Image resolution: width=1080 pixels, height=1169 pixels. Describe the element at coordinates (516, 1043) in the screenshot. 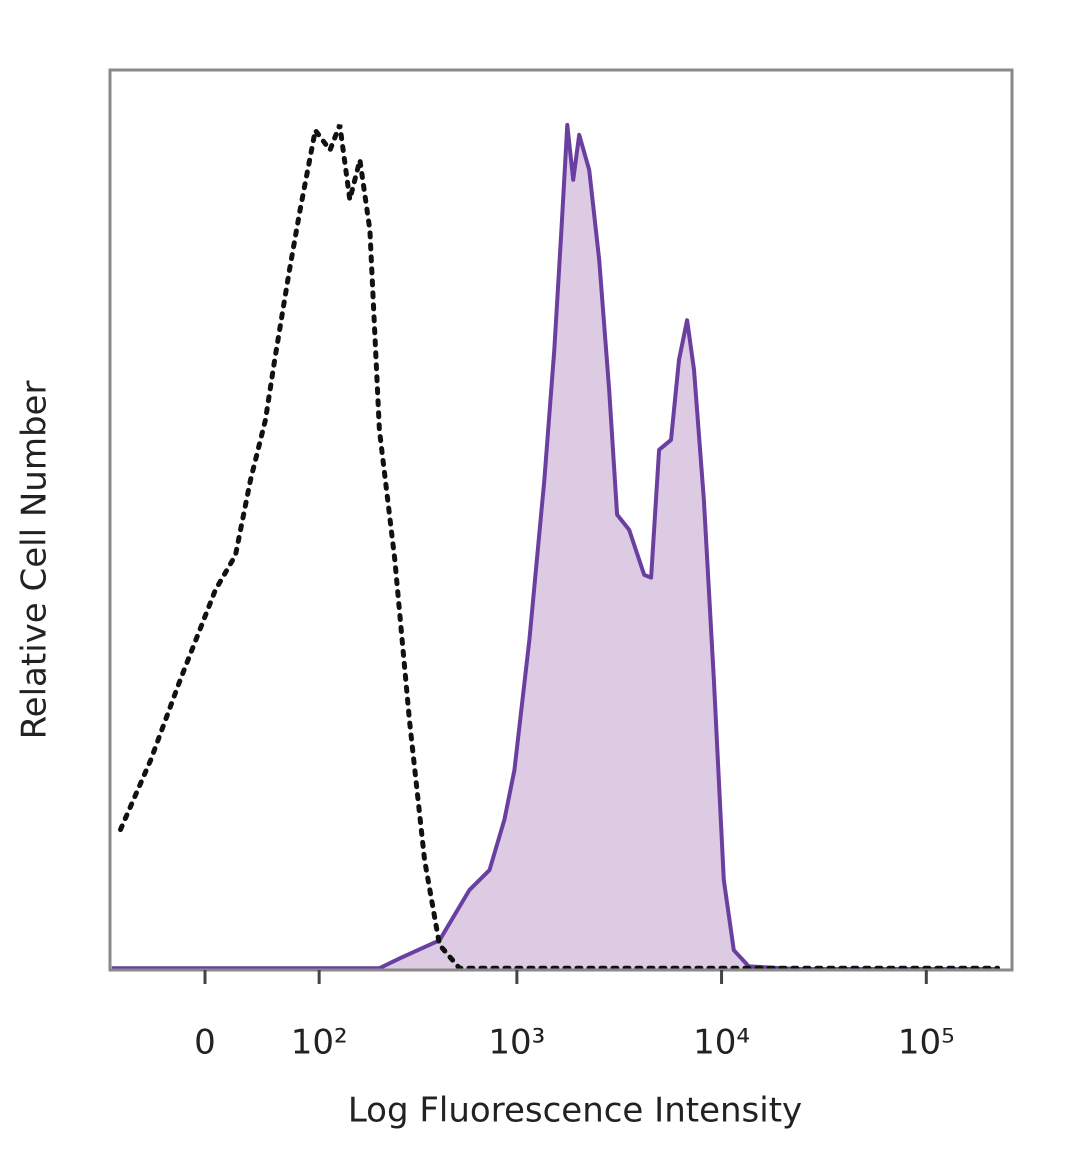

I see `x-tick-label: 10³` at that location.